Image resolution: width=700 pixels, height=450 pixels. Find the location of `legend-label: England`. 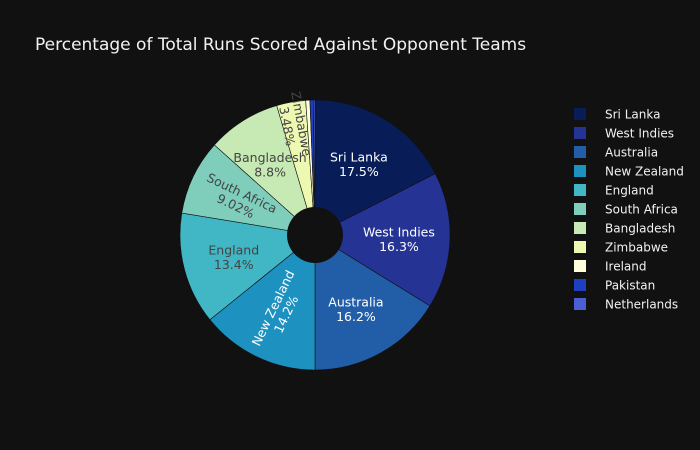

legend-label: England is located at coordinates (629, 191).